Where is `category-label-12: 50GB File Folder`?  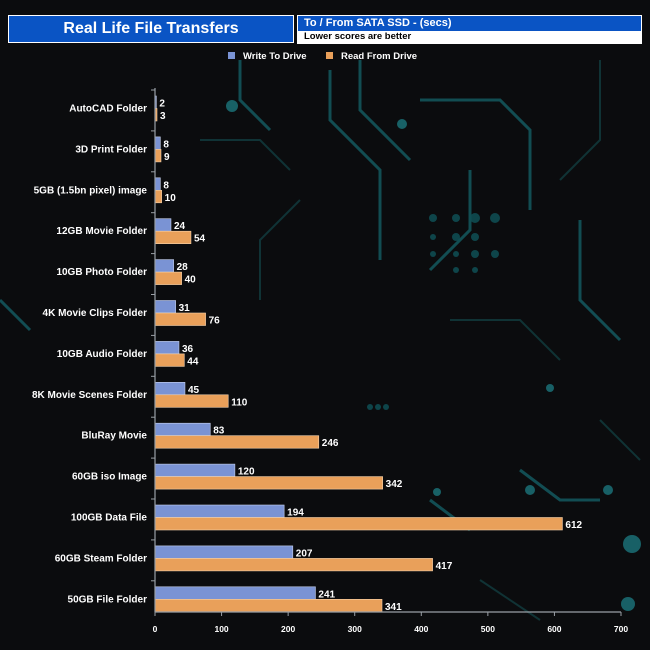 category-label-12: 50GB File Folder is located at coordinates (108, 599).